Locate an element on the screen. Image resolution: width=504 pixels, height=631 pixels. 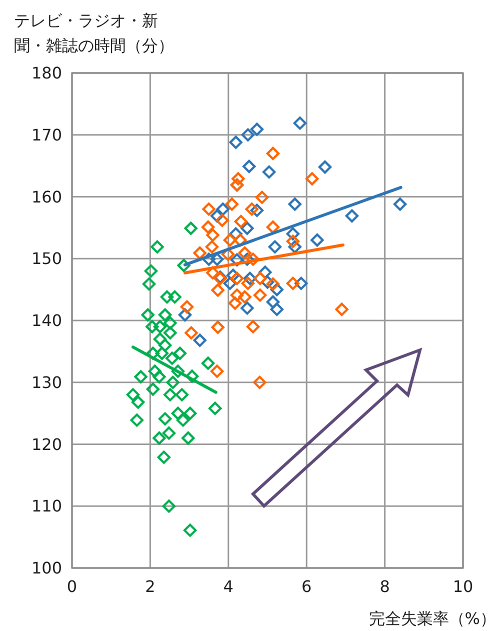
x-axis-title: 完全失業率（%） is located at coordinates (432, 618).